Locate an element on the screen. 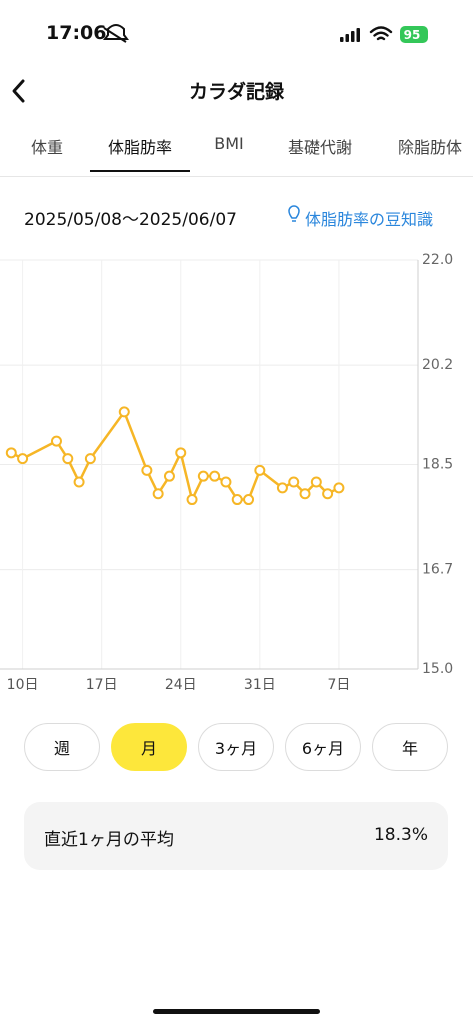  bulb-icon is located at coordinates (294, 213).